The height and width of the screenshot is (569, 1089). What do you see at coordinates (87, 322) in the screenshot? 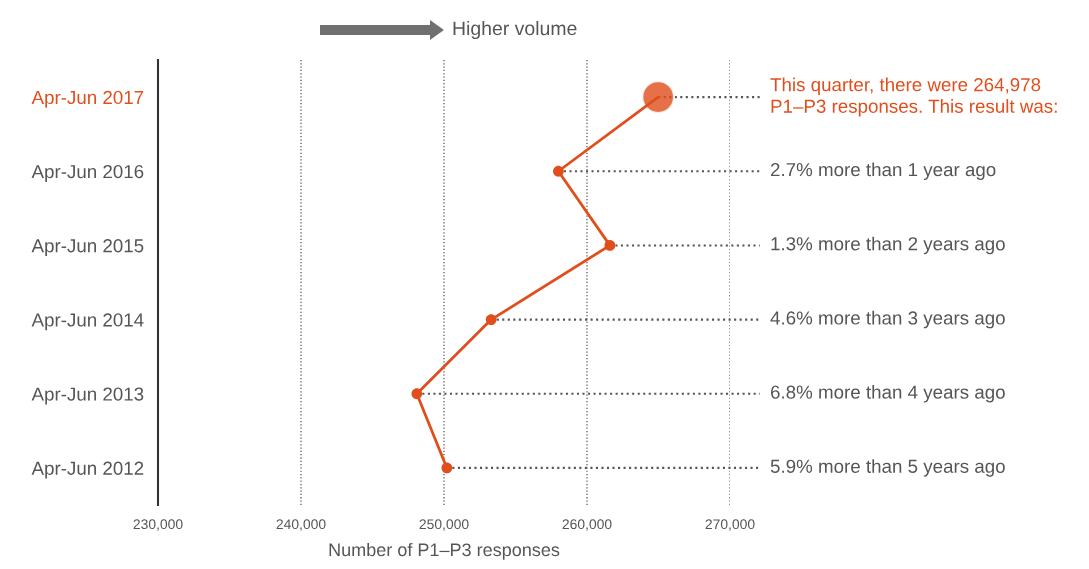
I see `y-tick-label: Apr-Jun 2014` at bounding box center [87, 322].